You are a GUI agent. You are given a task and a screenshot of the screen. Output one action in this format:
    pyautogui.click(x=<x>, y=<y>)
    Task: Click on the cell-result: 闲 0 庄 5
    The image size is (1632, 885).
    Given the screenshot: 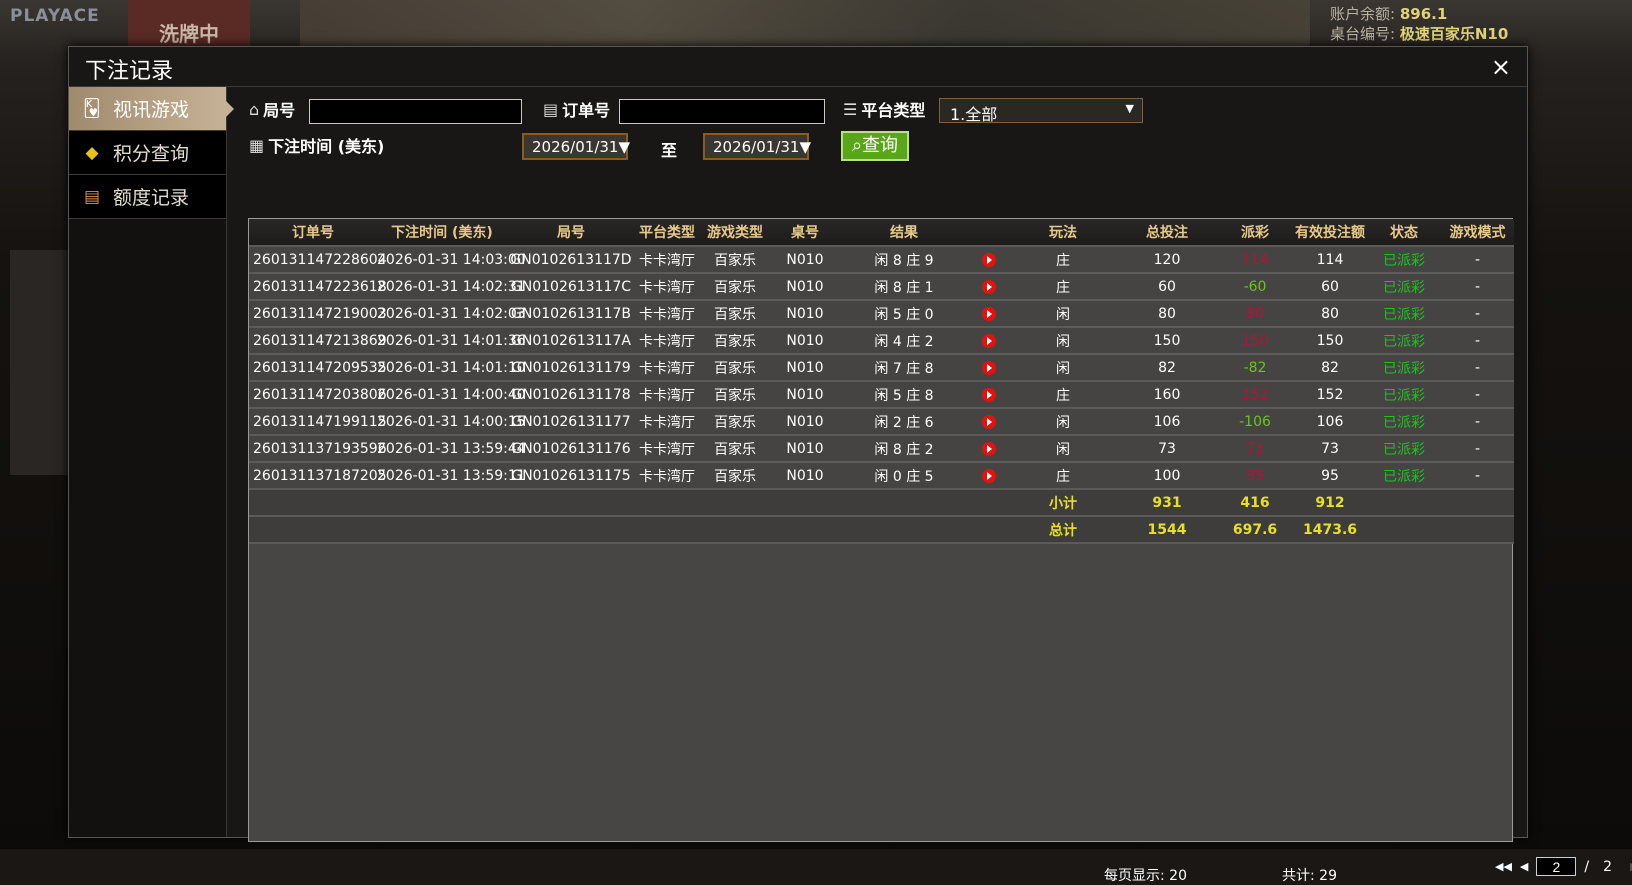 What is the action you would take?
    pyautogui.click(x=904, y=476)
    